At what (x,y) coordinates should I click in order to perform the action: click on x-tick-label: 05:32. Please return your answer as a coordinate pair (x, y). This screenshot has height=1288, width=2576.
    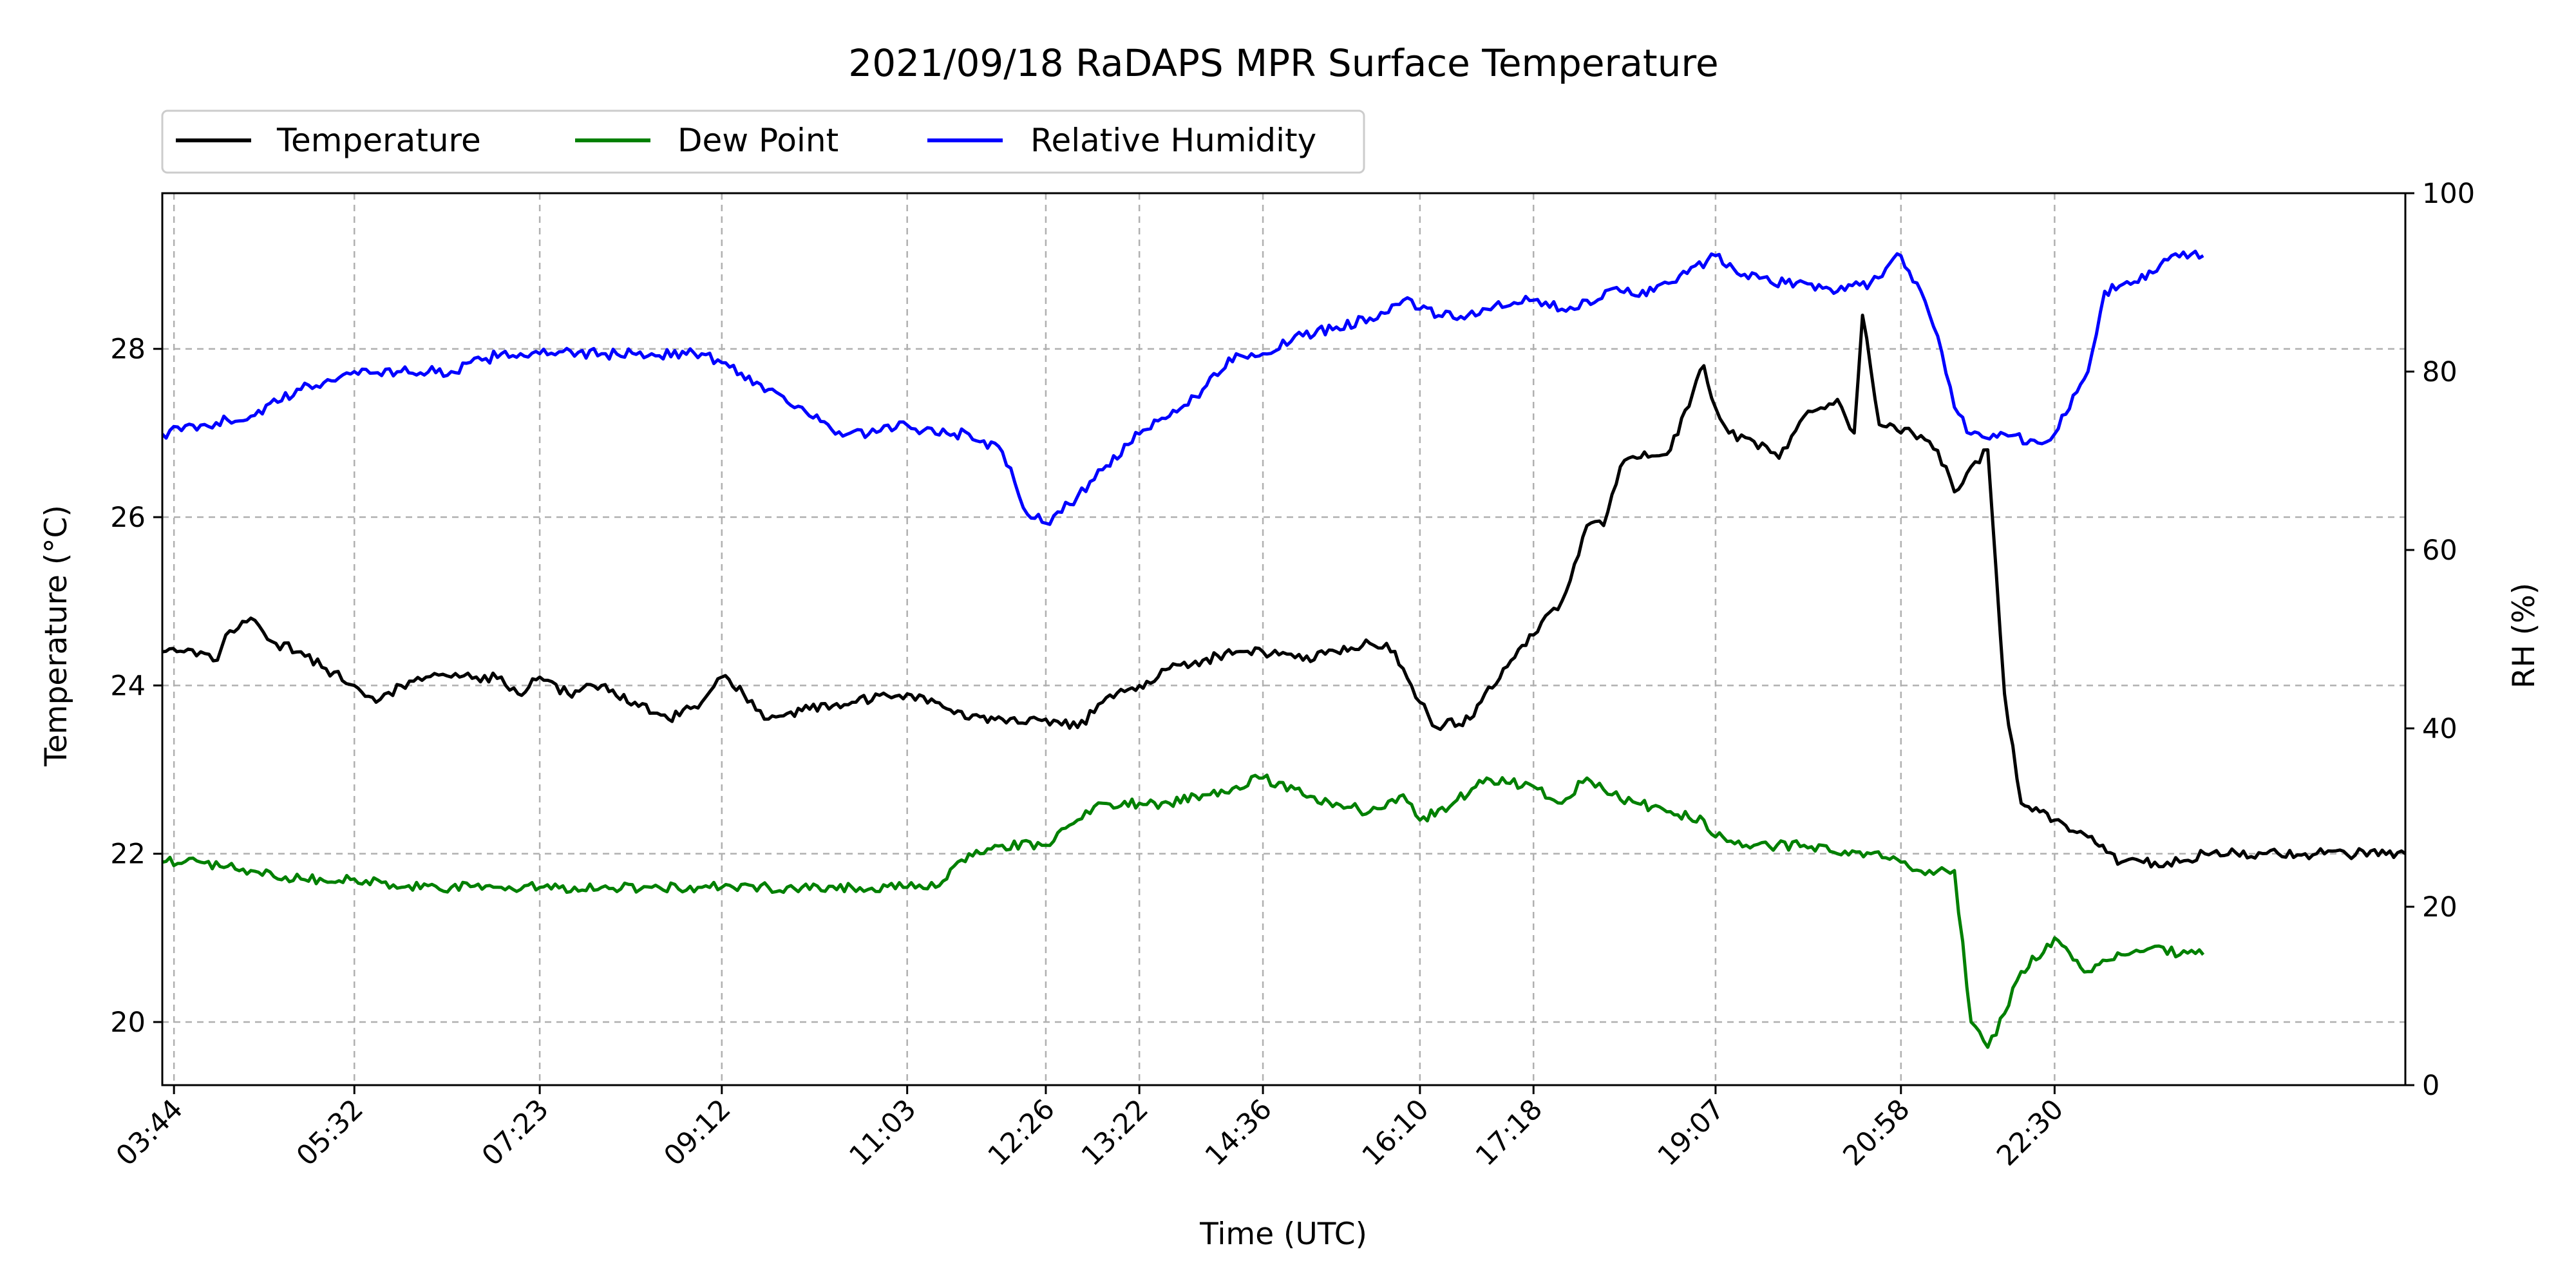
    Looking at the image, I should click on (330, 1132).